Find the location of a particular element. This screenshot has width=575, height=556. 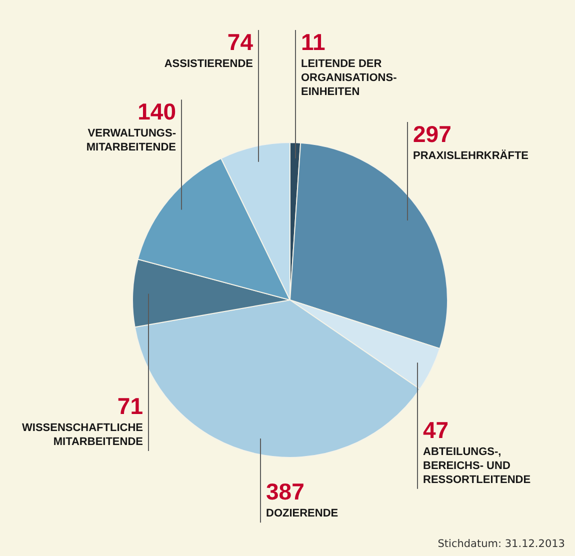

data-label: 47 is located at coordinates (436, 429).